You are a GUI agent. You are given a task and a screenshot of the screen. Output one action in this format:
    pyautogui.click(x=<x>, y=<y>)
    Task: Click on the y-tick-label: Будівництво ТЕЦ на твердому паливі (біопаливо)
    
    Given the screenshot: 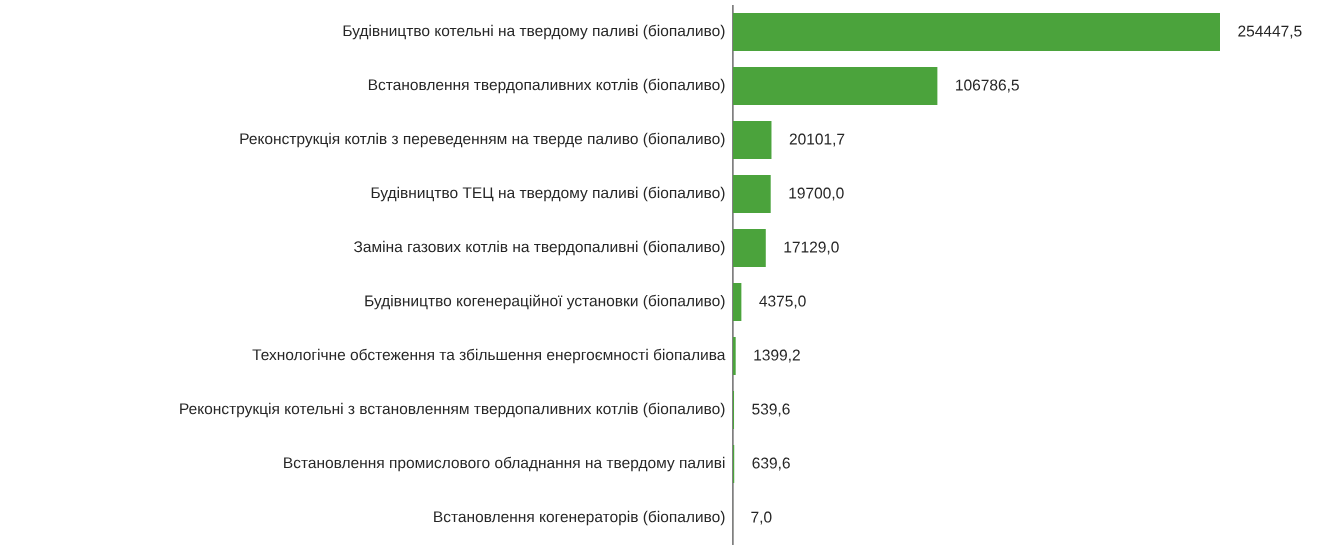 What is the action you would take?
    pyautogui.click(x=548, y=194)
    